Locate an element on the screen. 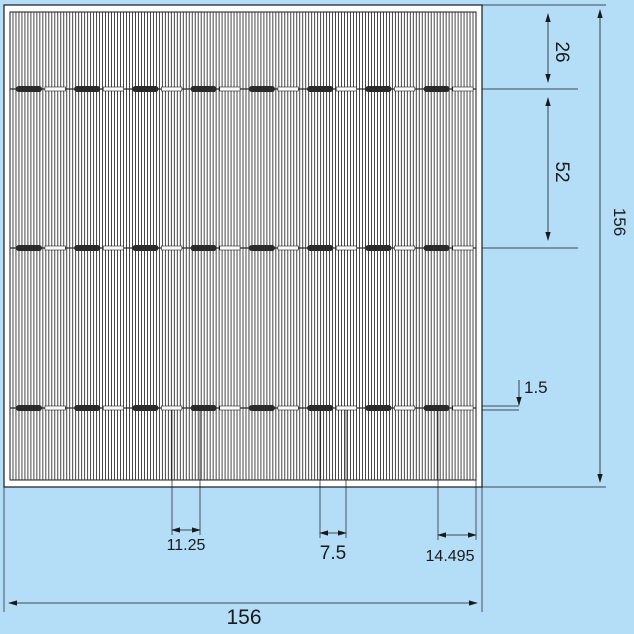 The width and height of the screenshot is (634, 634). label-edge-offset: 14.495 is located at coordinates (450, 556).